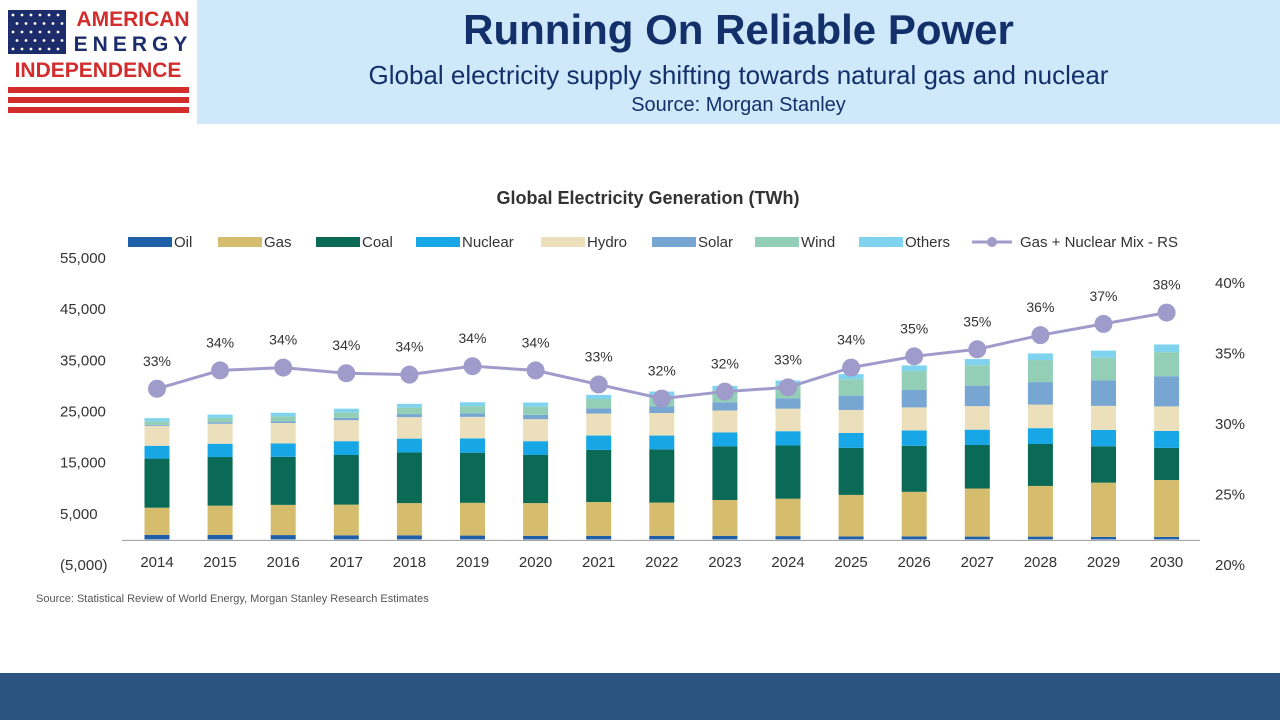  What do you see at coordinates (977, 467) in the screenshot?
I see `bar-coal-2027` at bounding box center [977, 467].